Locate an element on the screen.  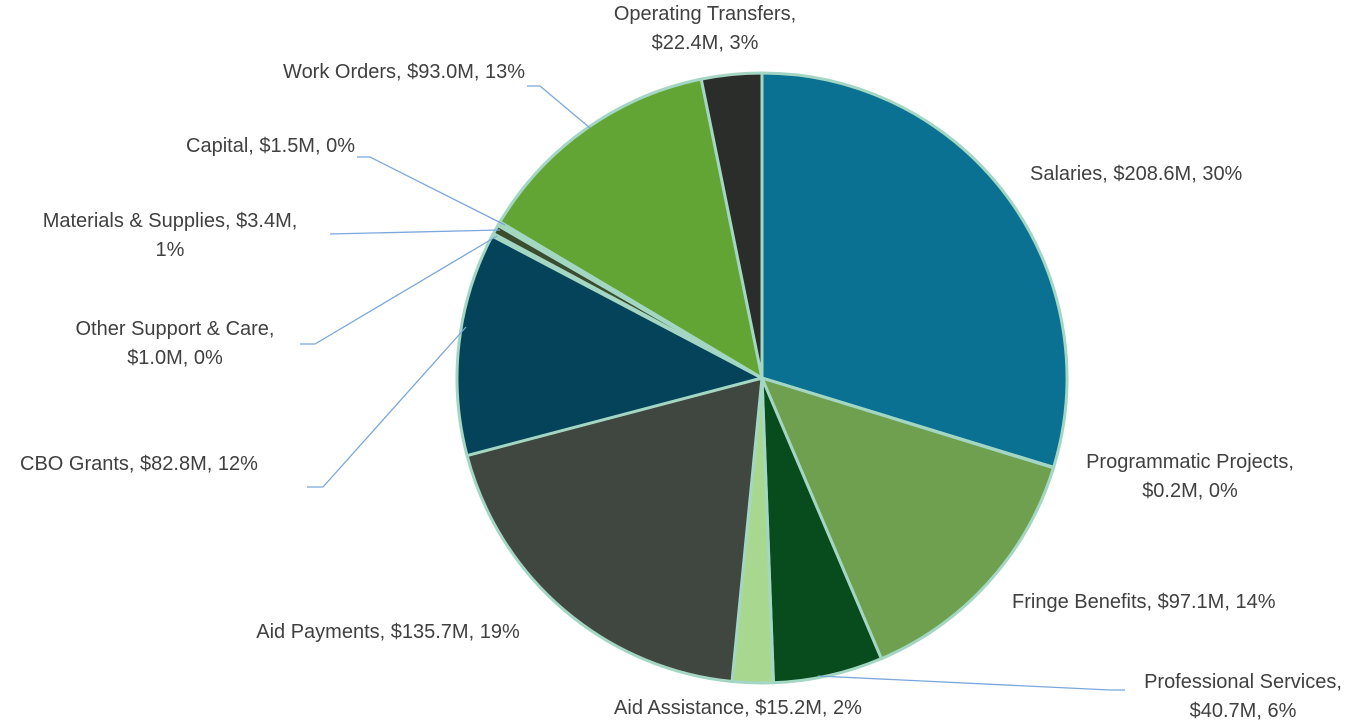
data-label: Operating Transfers, $22.4M, 3% is located at coordinates (705, 28).